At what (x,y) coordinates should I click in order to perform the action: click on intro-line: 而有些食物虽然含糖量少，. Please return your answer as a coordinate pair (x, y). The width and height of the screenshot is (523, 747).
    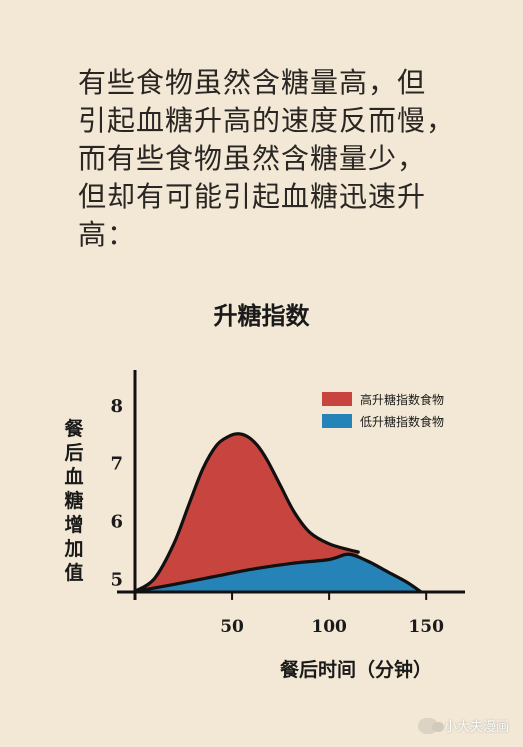
    Looking at the image, I should click on (252, 158).